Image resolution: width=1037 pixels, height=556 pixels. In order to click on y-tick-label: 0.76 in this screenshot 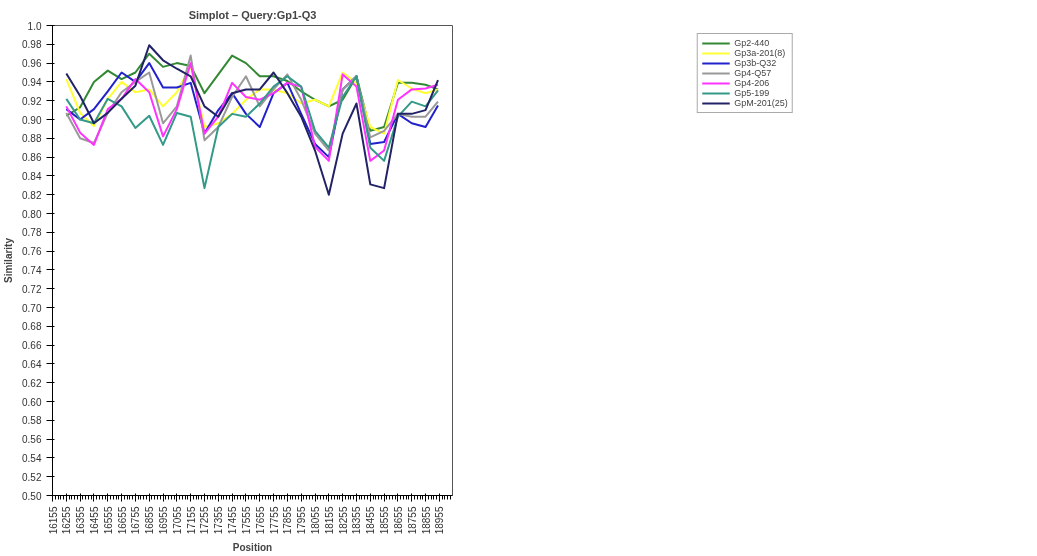, I will do `click(32, 252)`.